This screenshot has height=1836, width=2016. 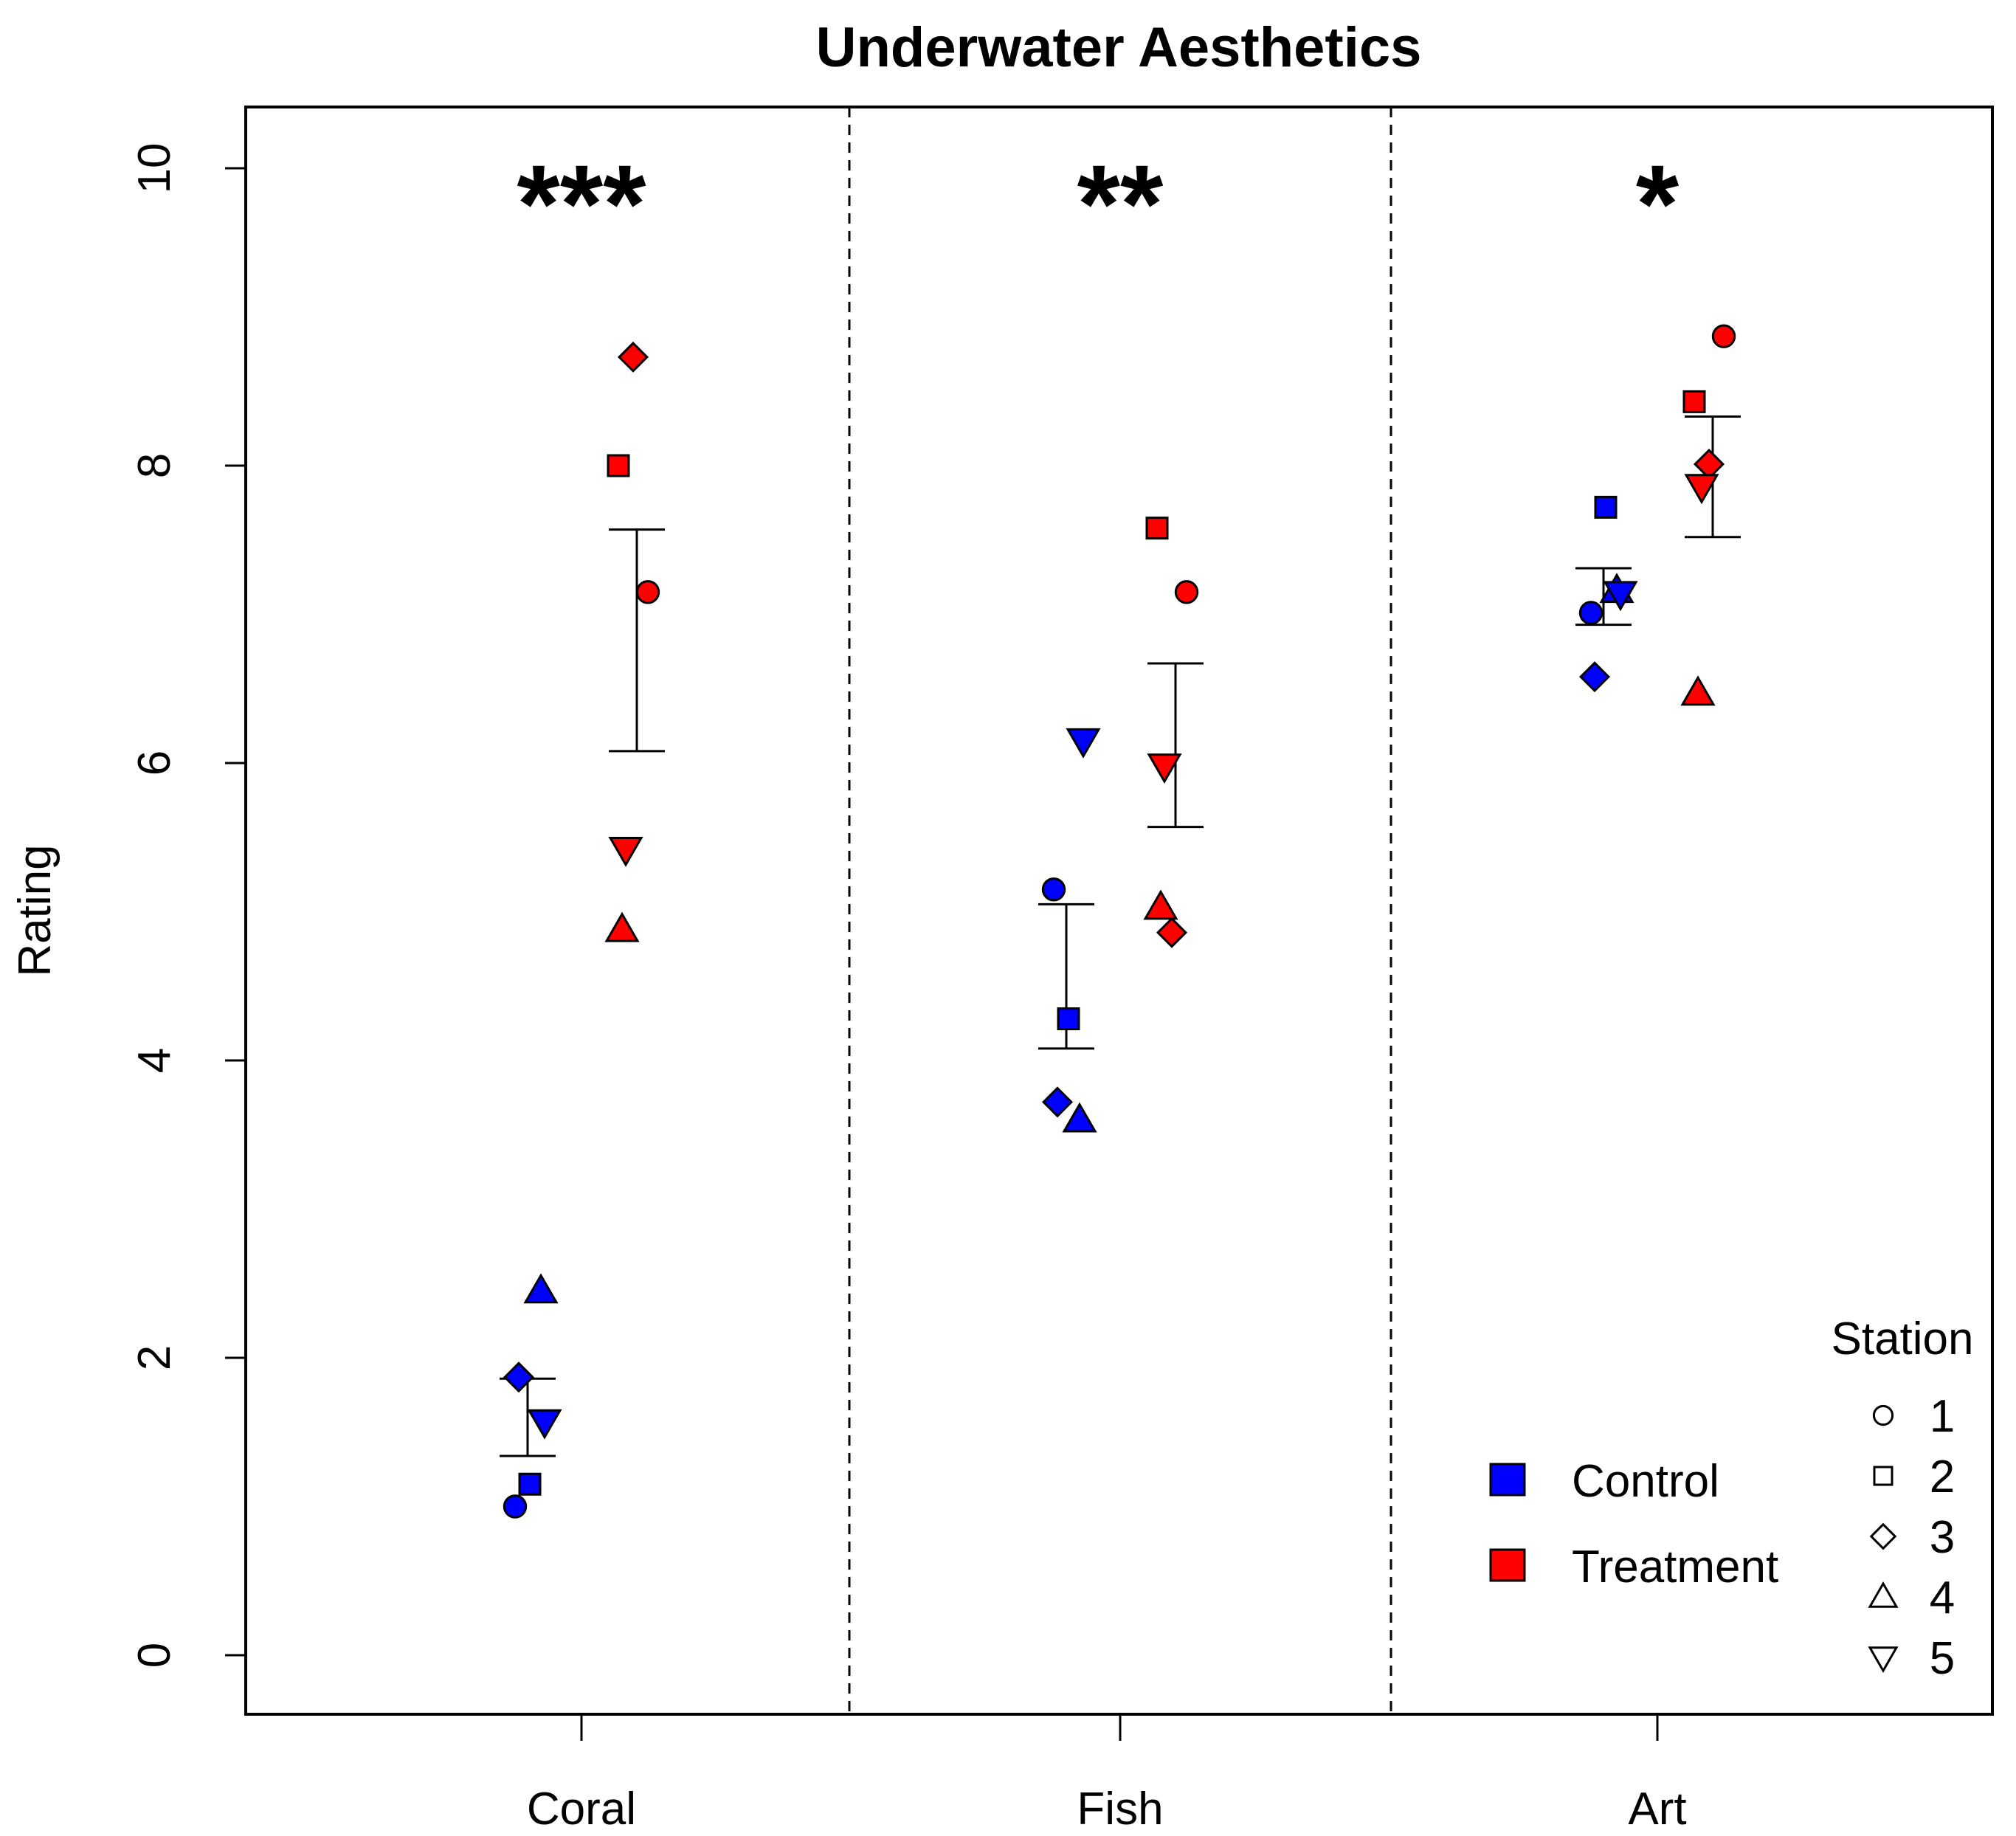 I want to click on legend-station-4-triangle-up-icon, so click(x=1883, y=1594).